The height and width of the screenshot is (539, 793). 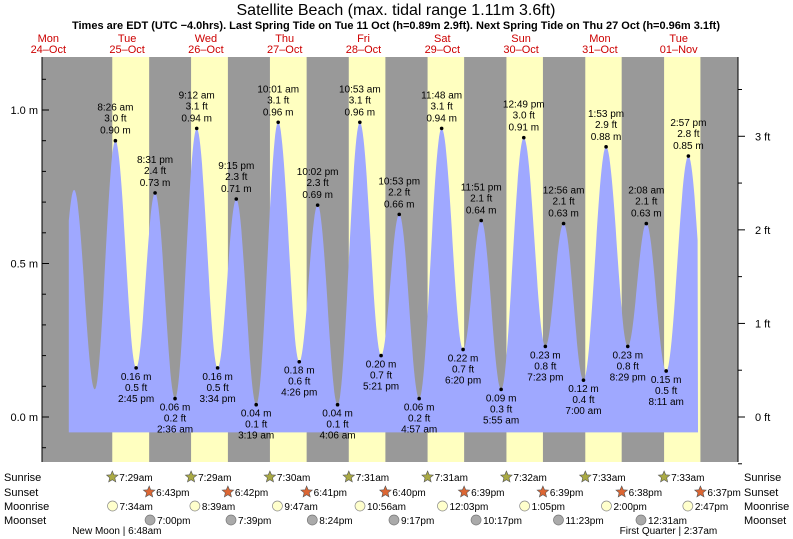 I want to click on tide-m-label: 0.63 m, so click(x=646, y=214).